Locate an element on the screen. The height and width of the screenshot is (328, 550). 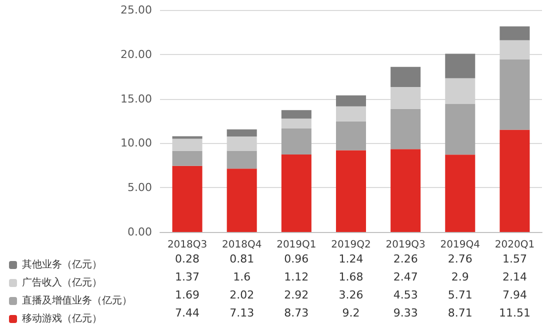
data-label: 8.71 is located at coordinates (460, 313).